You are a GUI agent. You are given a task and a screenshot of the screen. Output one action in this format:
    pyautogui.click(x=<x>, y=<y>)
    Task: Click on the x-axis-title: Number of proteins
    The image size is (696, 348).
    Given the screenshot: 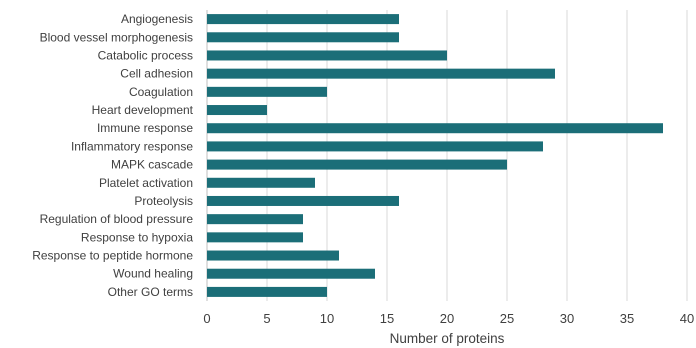 What is the action you would take?
    pyautogui.click(x=447, y=338)
    